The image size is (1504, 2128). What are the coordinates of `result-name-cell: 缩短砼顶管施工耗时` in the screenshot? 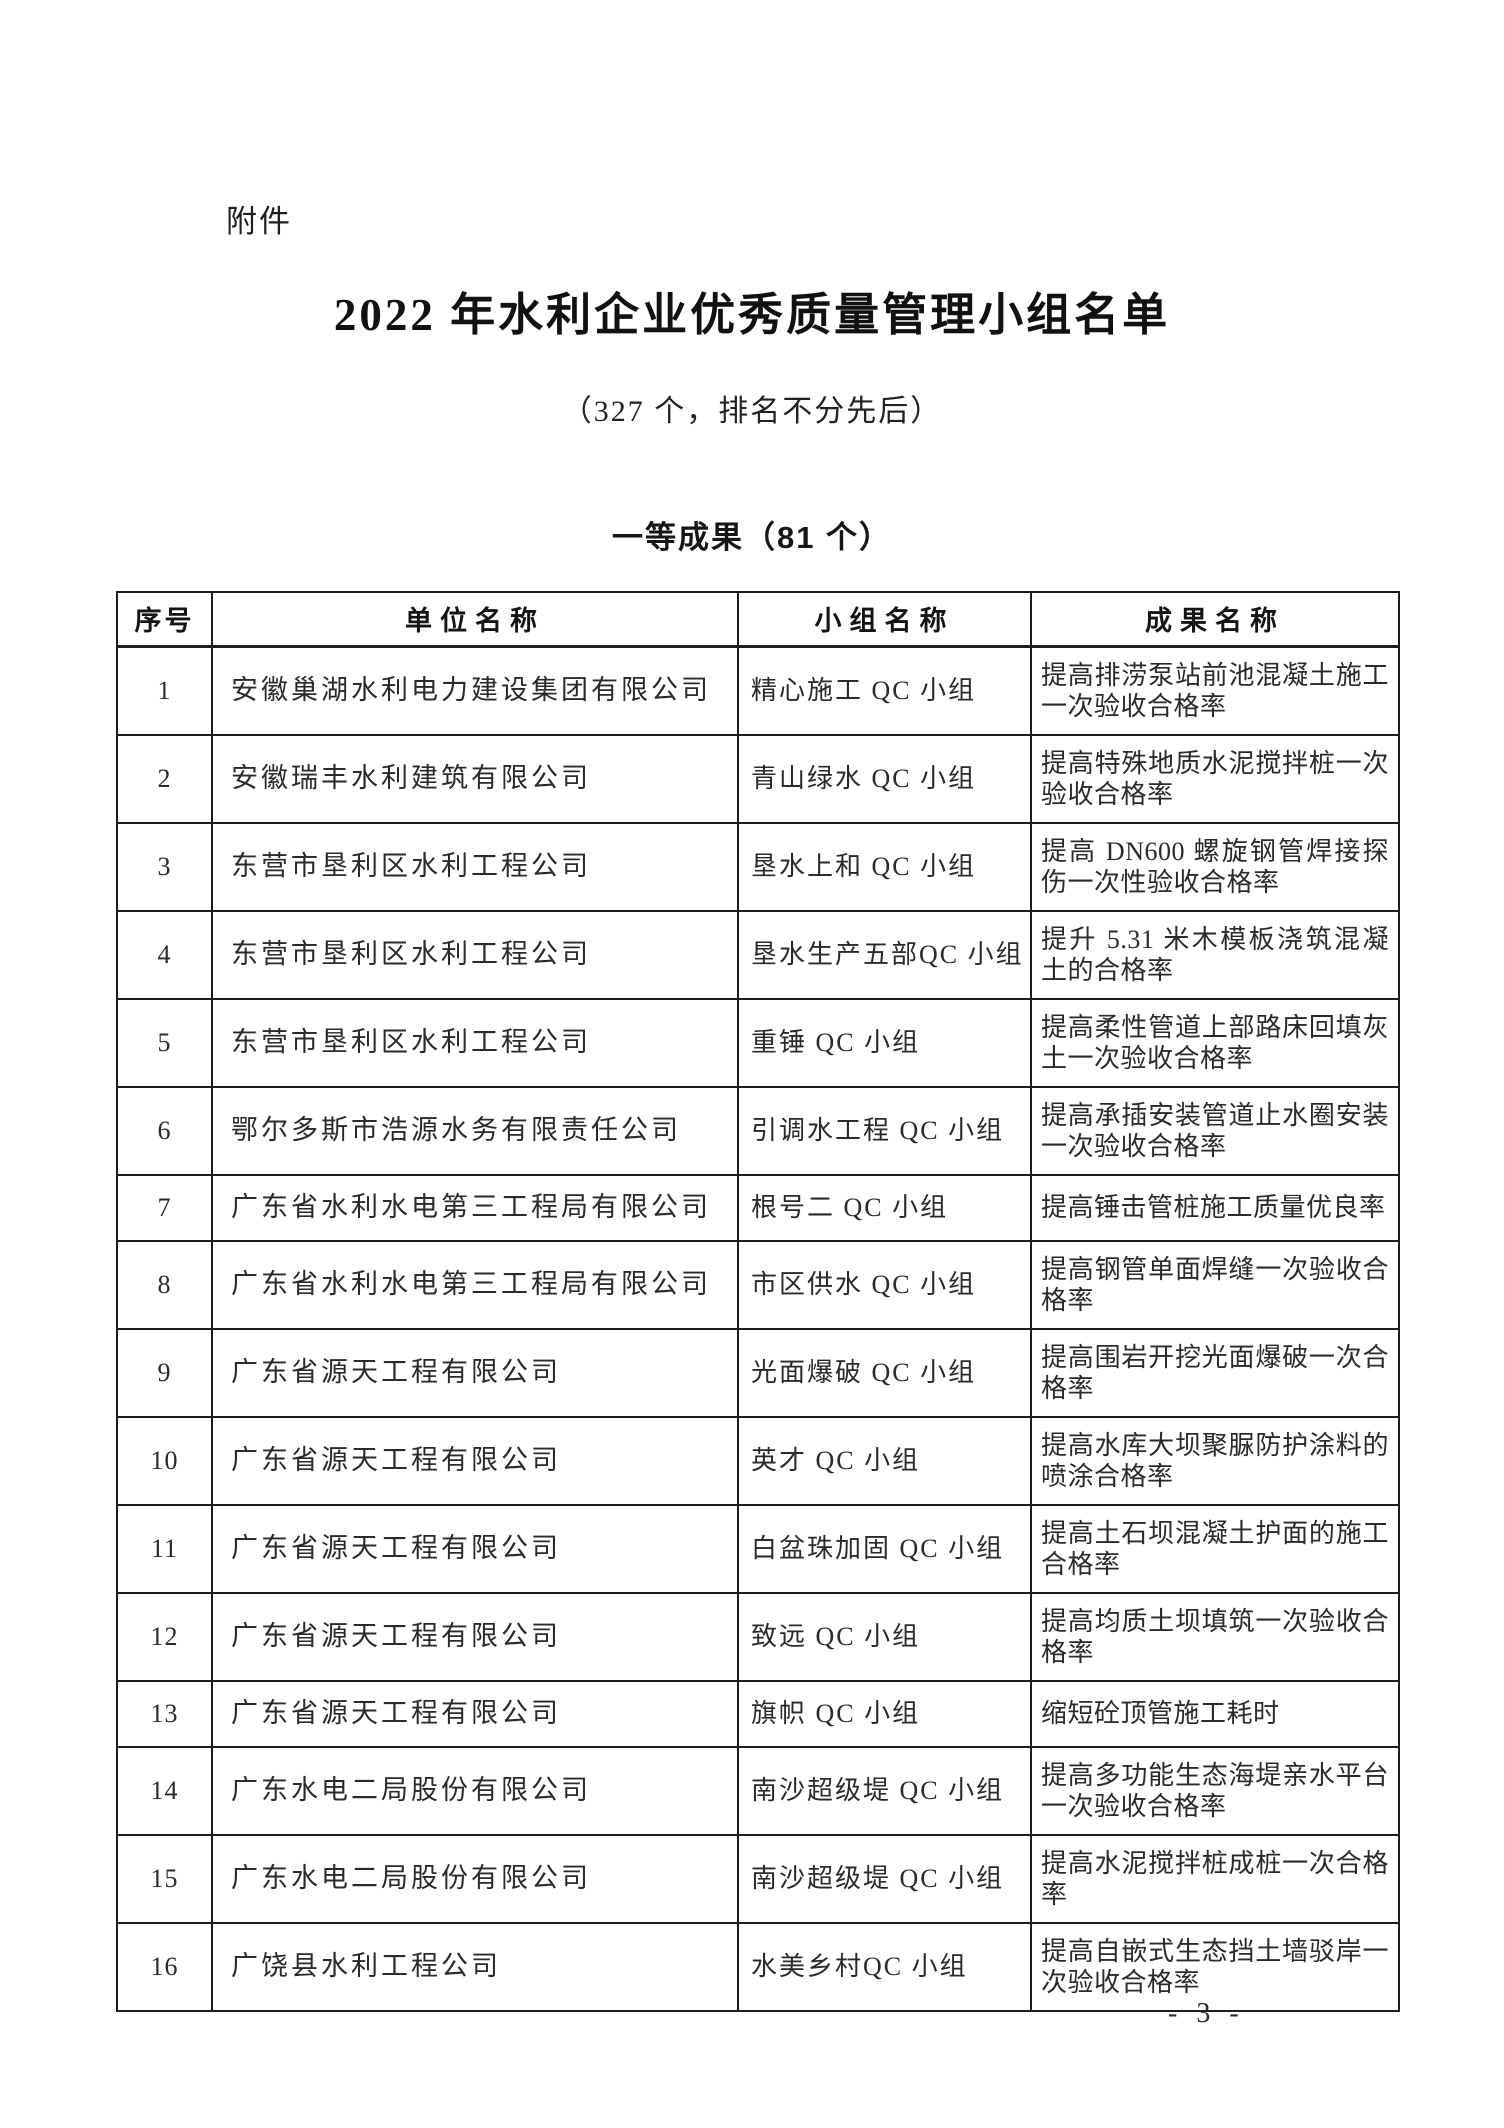 It's located at (1215, 1713).